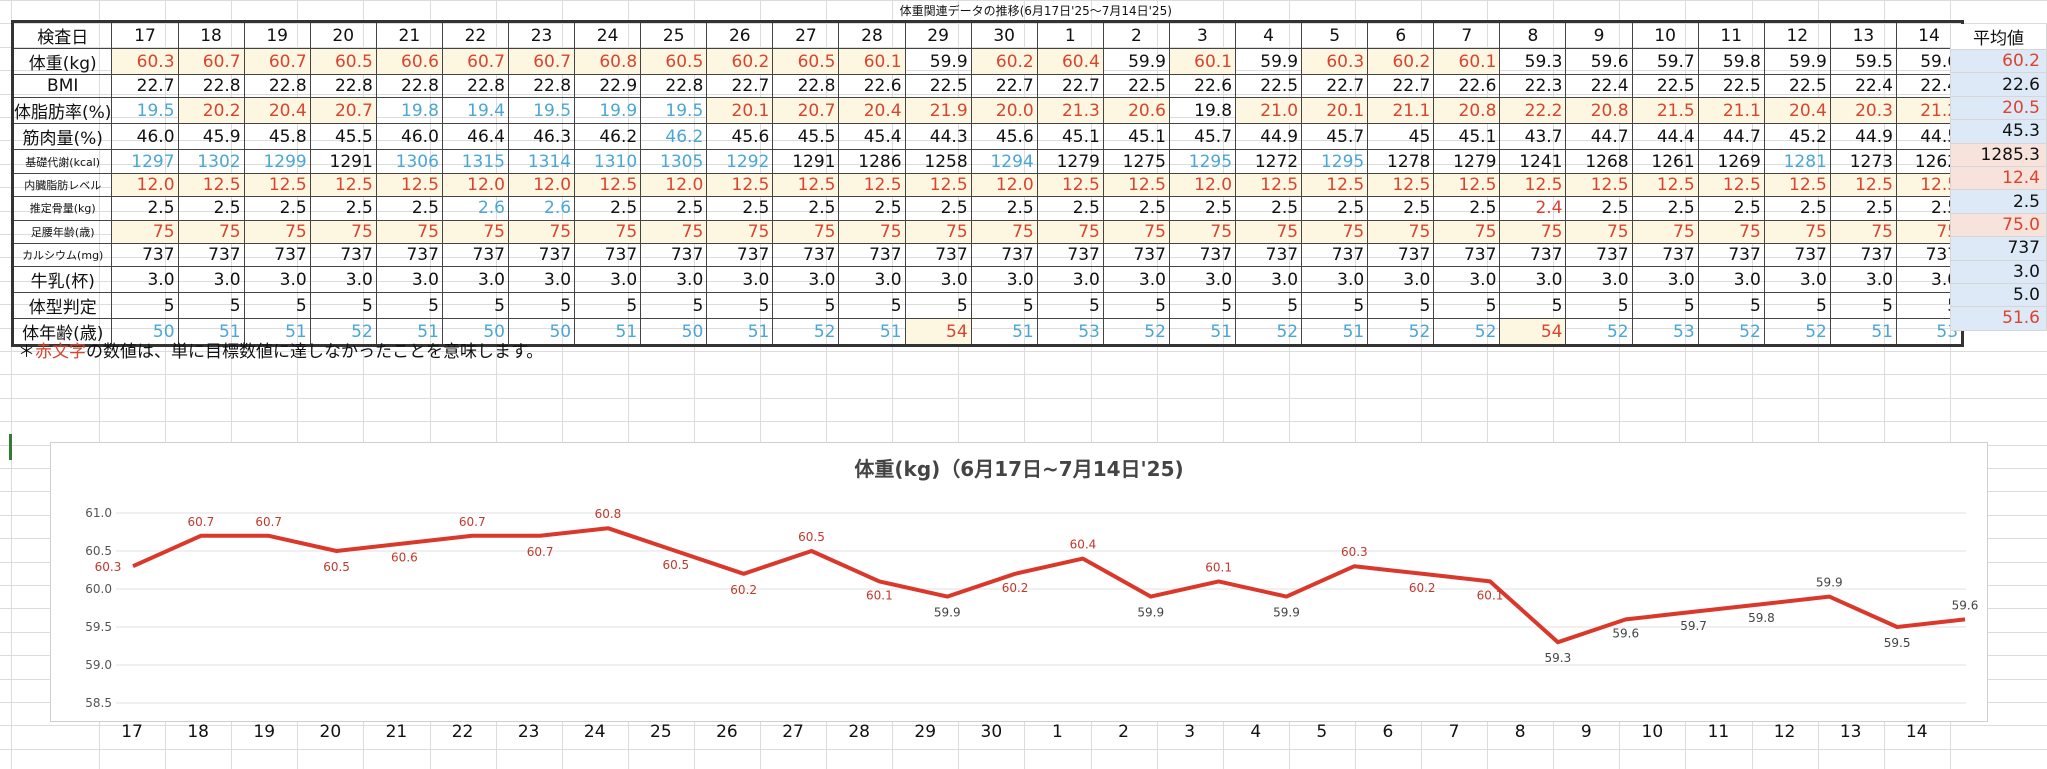  I want to click on data-cell: 22.5, so click(1269, 86).